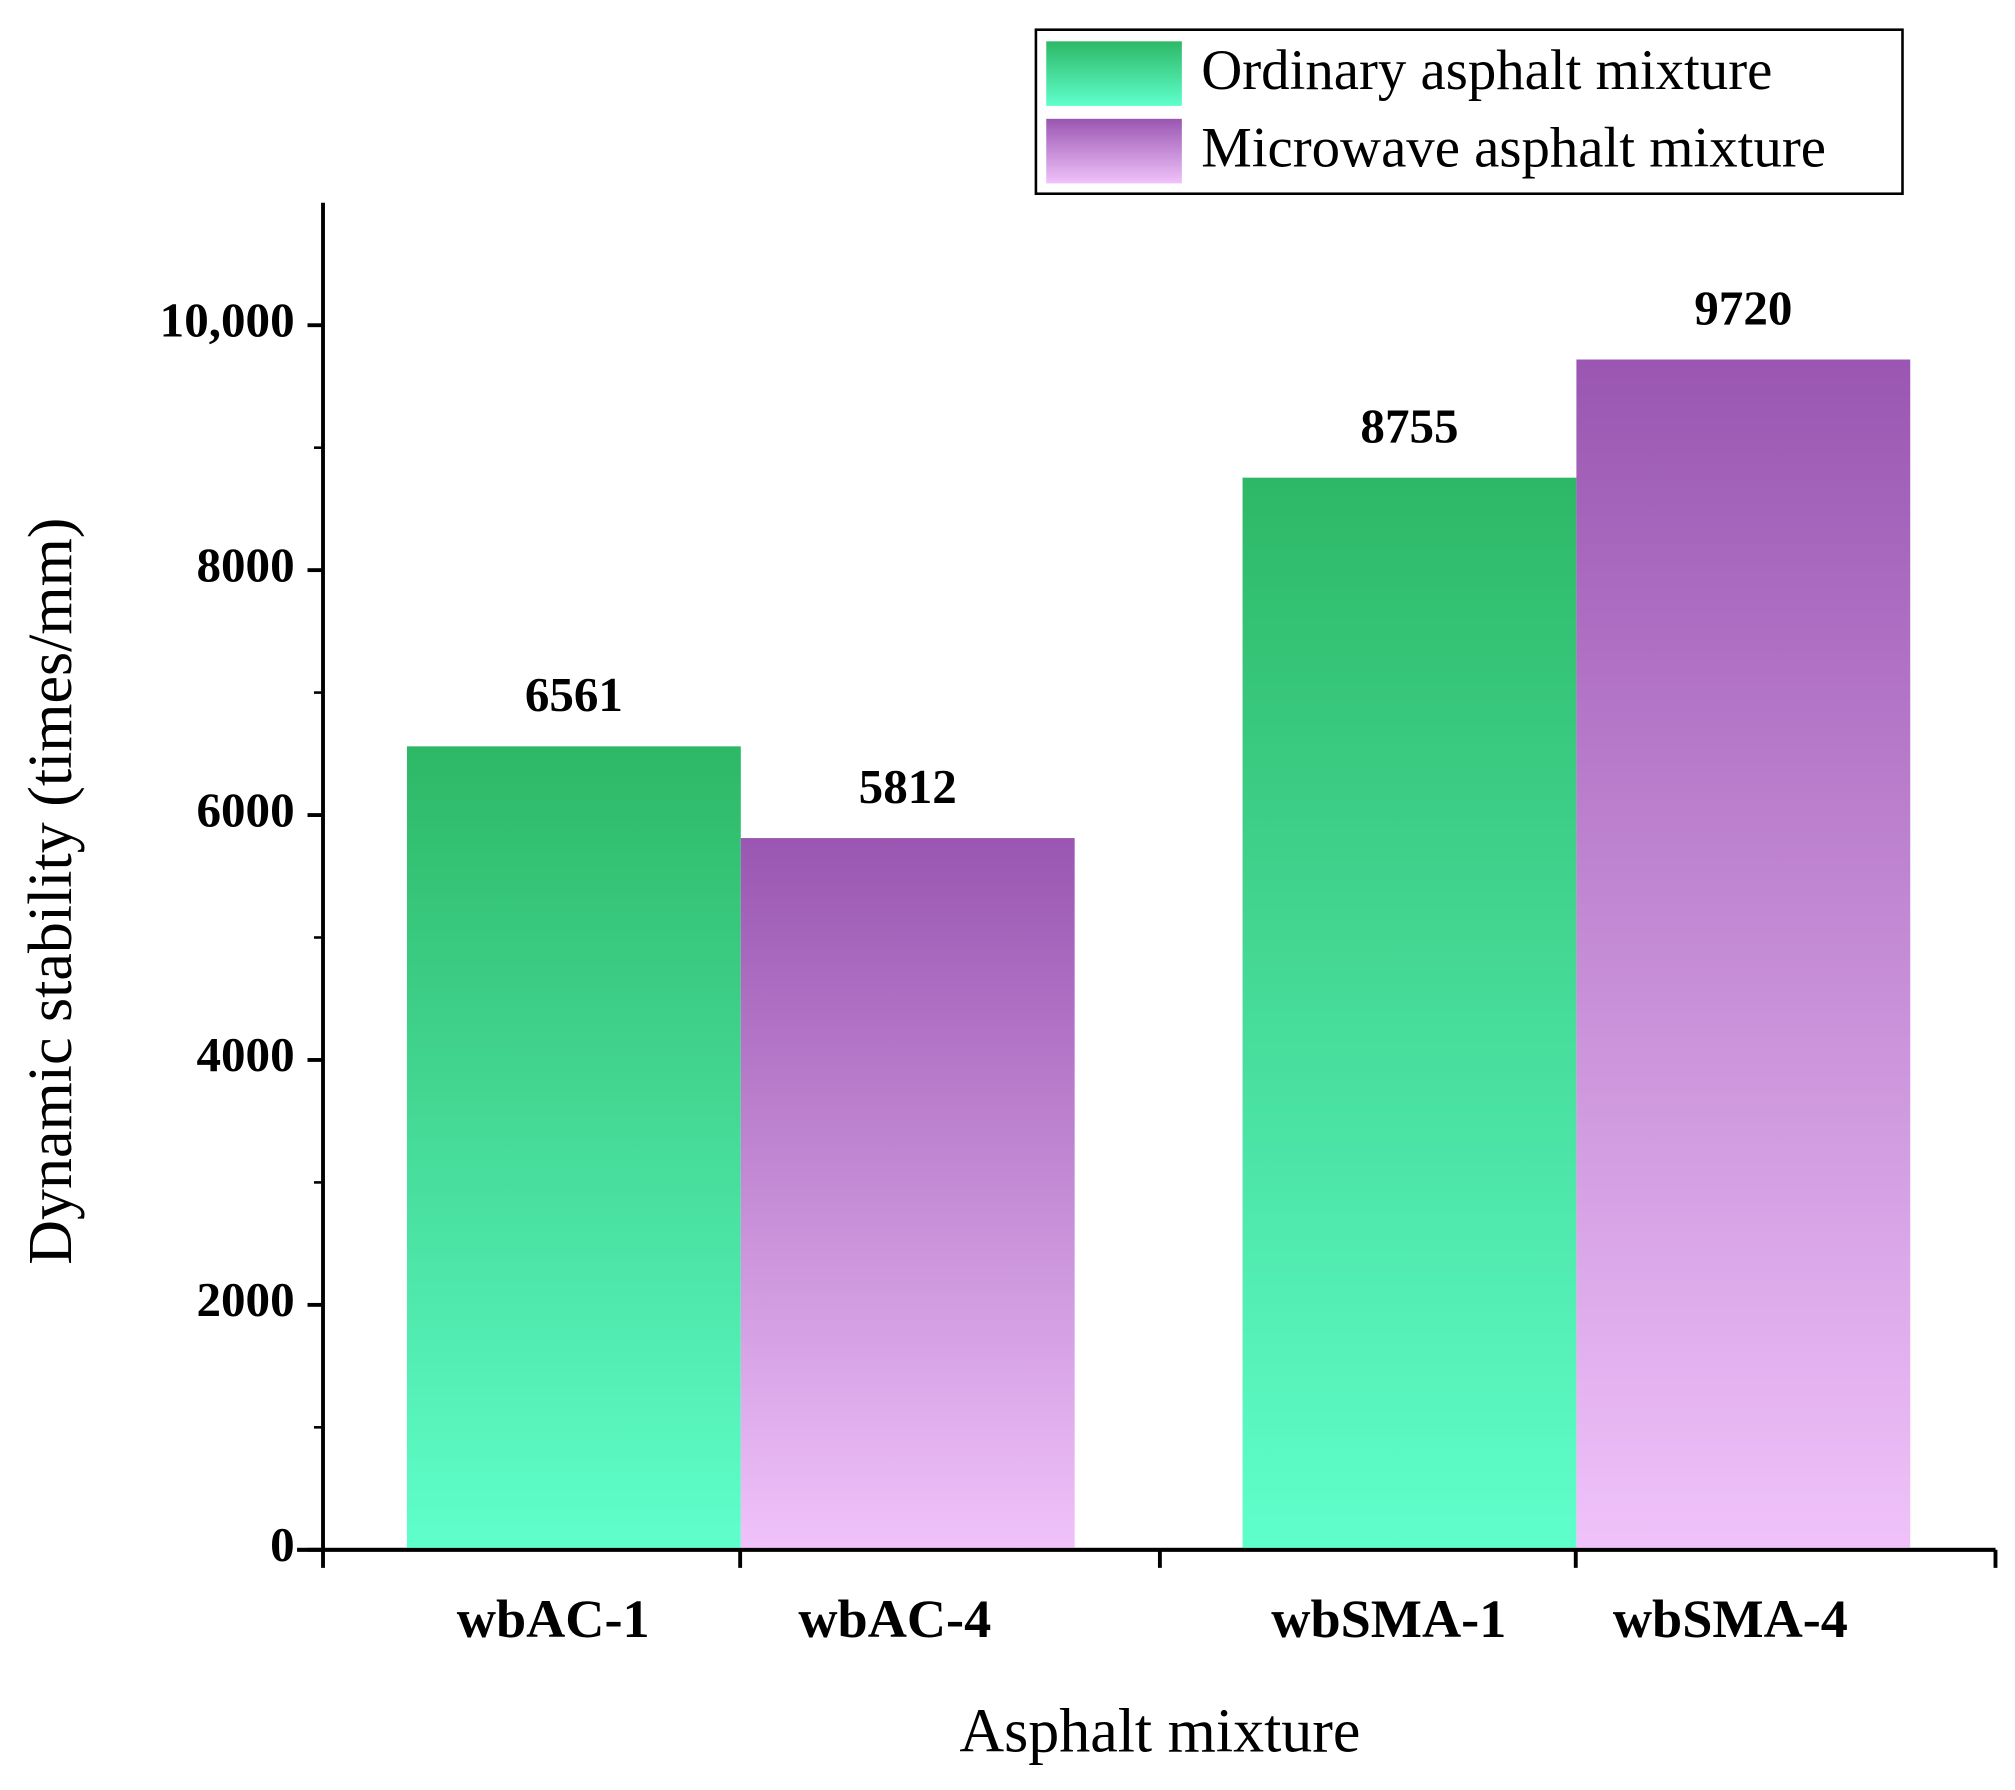 This screenshot has width=2015, height=1790. I want to click on x-tick-label: wbSMA-4, so click(1730, 1619).